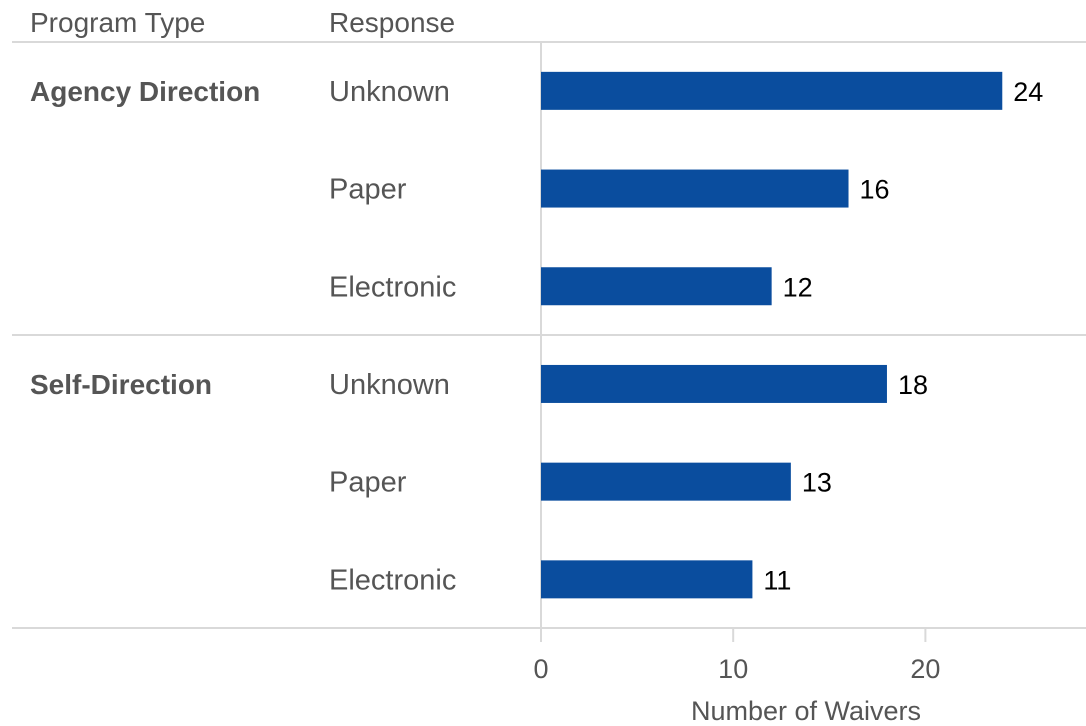 The image size is (1086, 726). What do you see at coordinates (145, 91) in the screenshot?
I see `group-label: Agency Direction` at bounding box center [145, 91].